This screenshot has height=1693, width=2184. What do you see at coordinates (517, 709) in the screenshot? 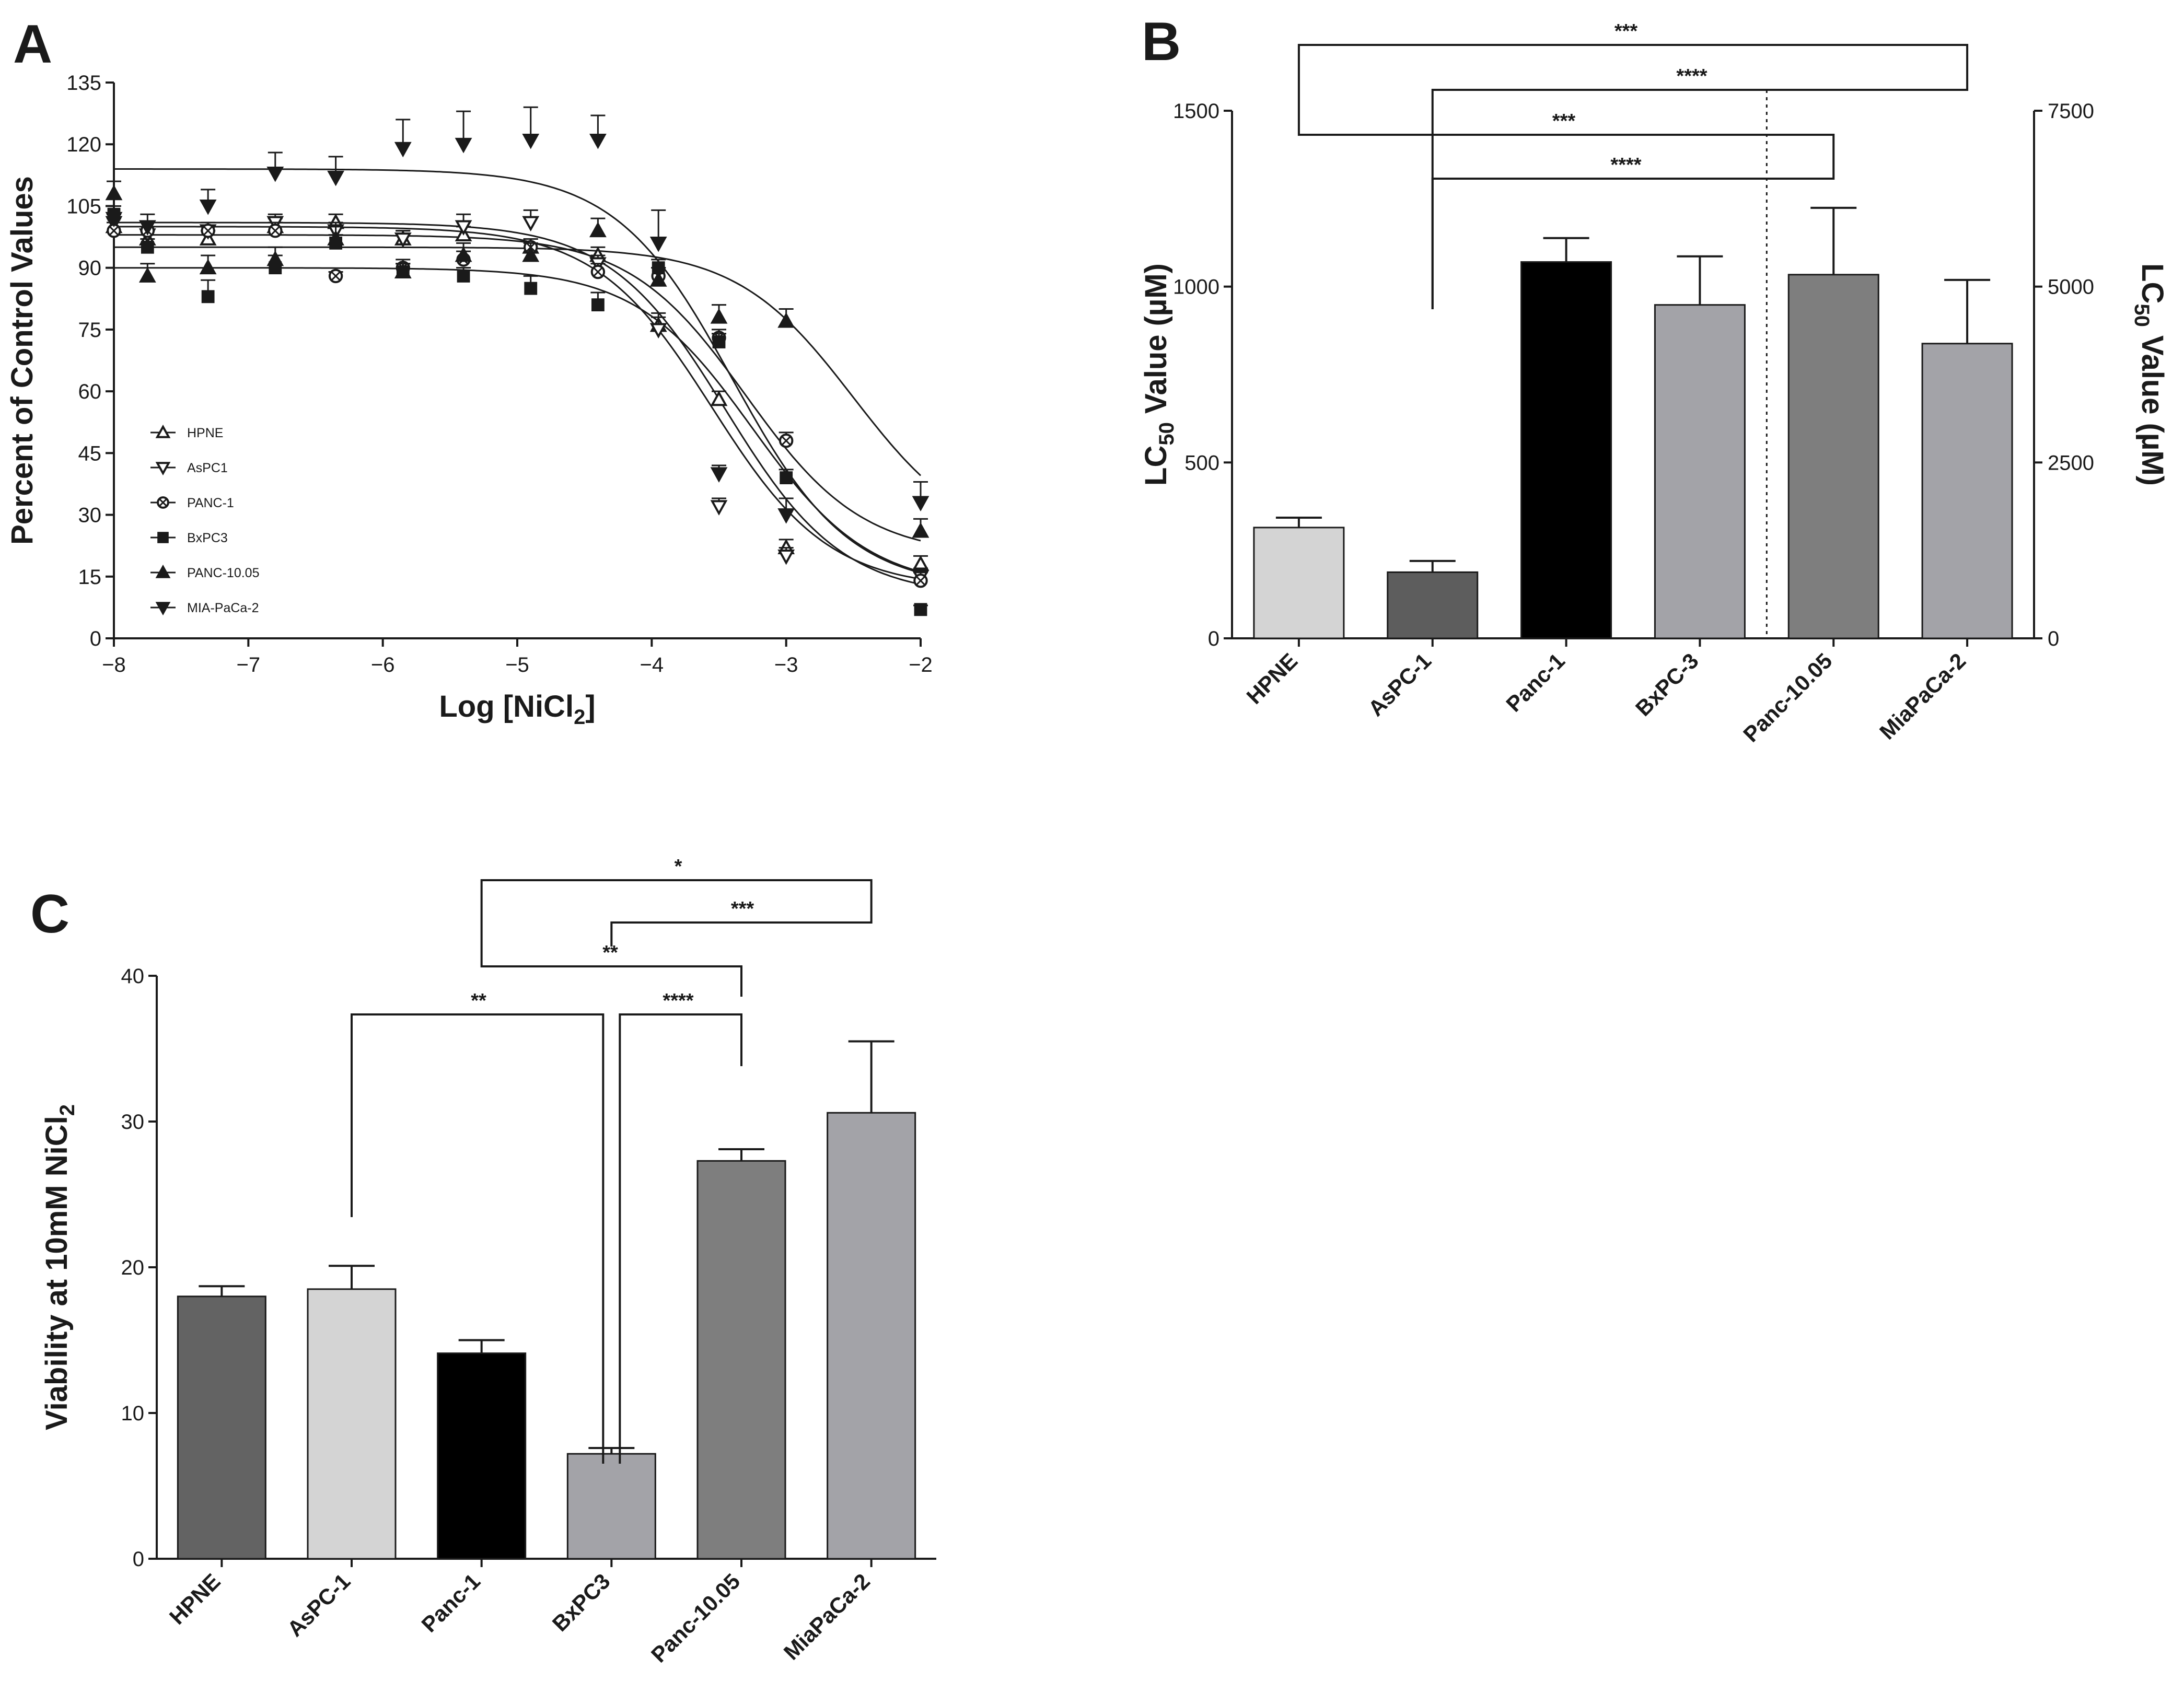
I see `x-axis-label: Log [NiCl2]` at bounding box center [517, 709].